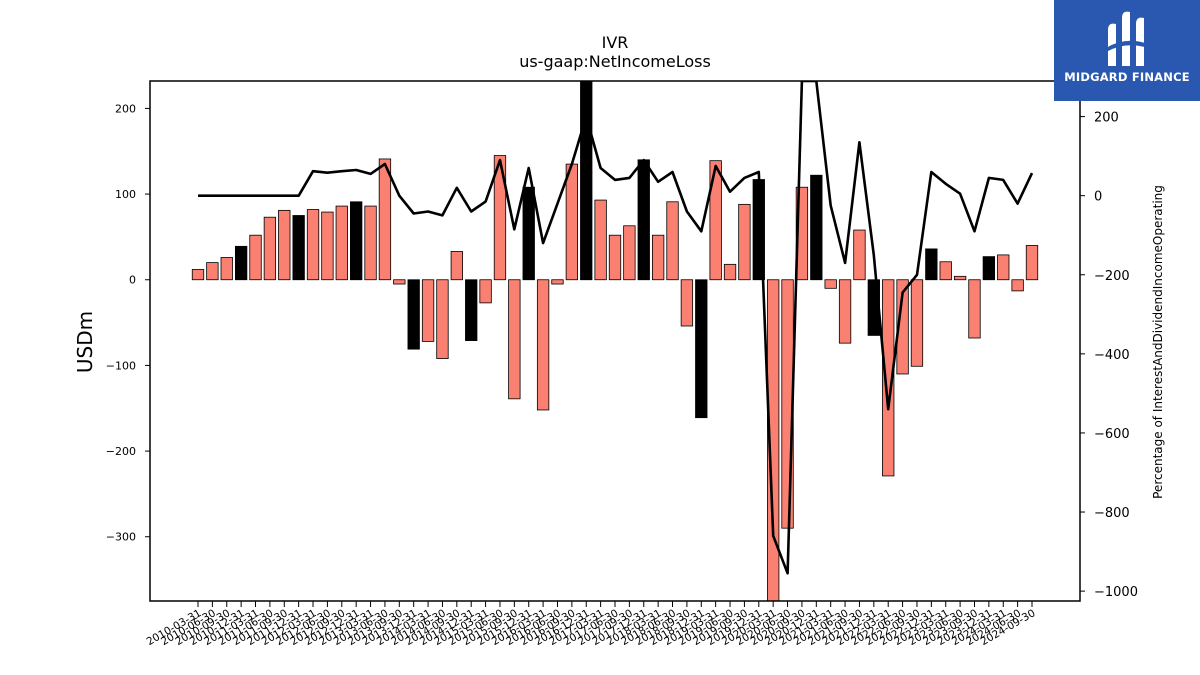  What do you see at coordinates (121, 451) in the screenshot?
I see `y-tick-label: −200` at bounding box center [121, 451].